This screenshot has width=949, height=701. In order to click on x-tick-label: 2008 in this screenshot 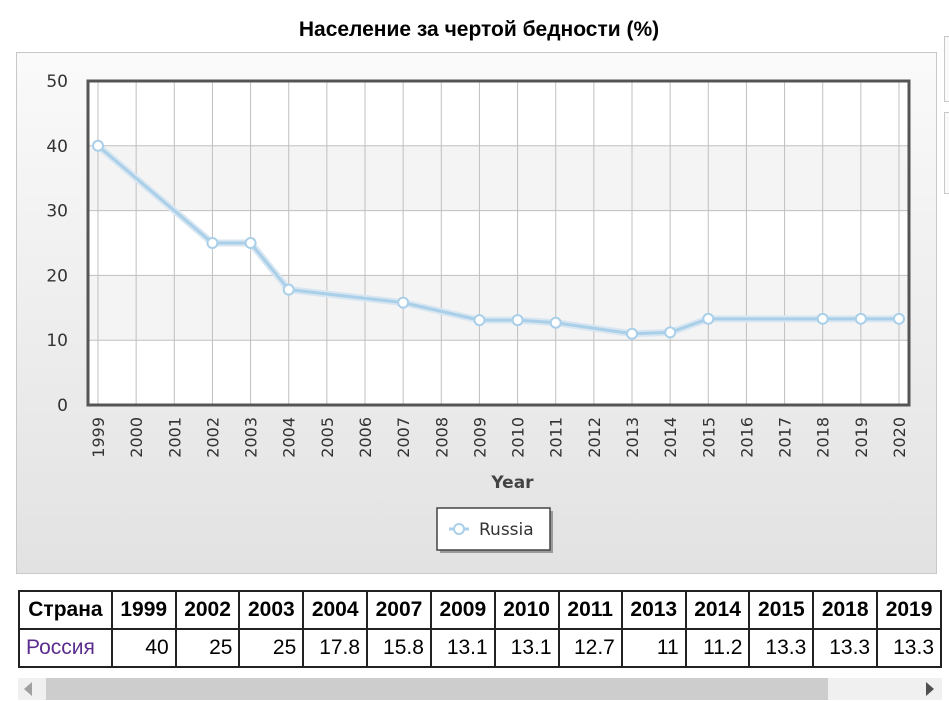, I will do `click(441, 437)`.